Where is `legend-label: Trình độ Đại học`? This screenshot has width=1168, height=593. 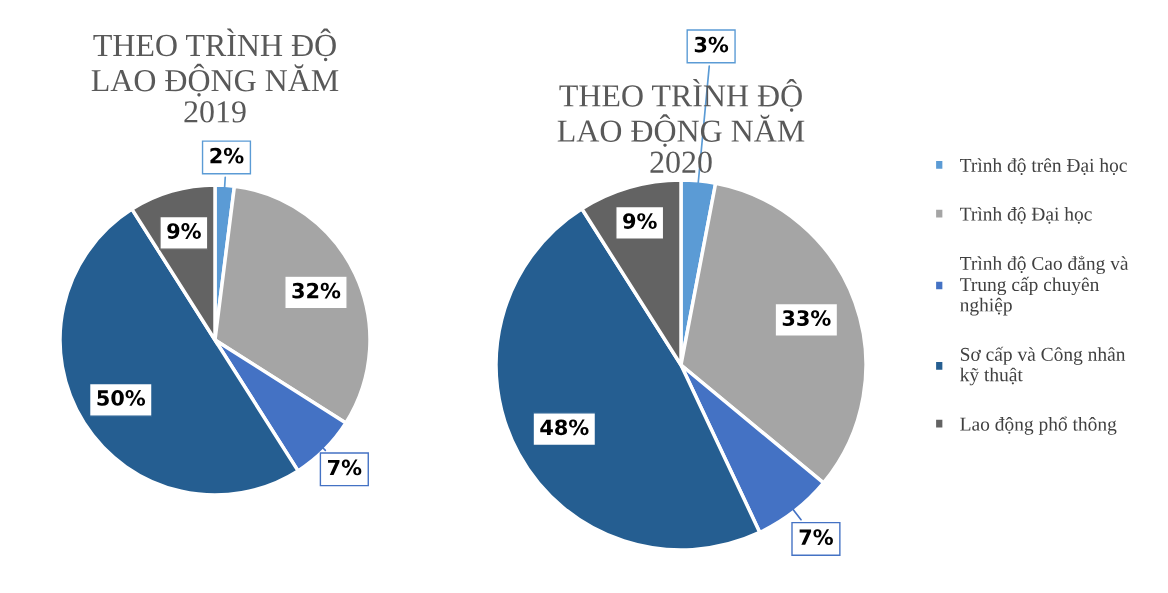
legend-label: Trình độ Đại học is located at coordinates (1026, 215).